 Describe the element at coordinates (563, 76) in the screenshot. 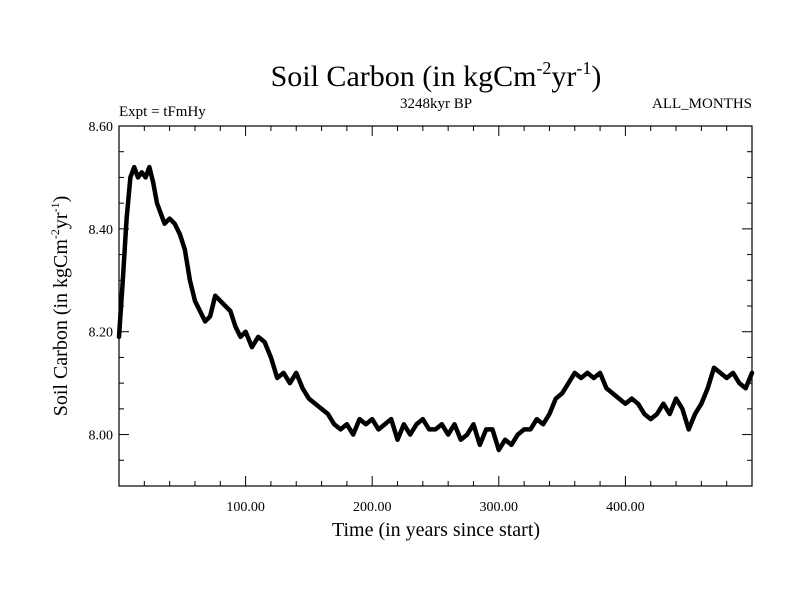

I see `chart-title-mid: yr` at that location.